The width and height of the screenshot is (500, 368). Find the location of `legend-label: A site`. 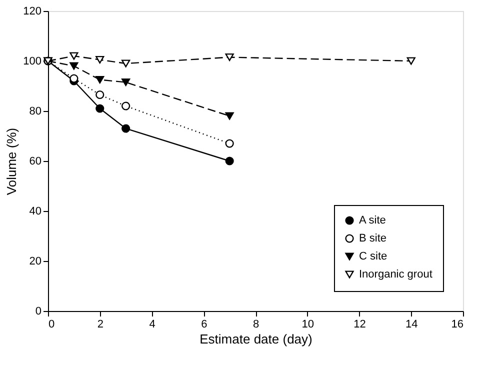

legend-label: A site is located at coordinates (372, 220).